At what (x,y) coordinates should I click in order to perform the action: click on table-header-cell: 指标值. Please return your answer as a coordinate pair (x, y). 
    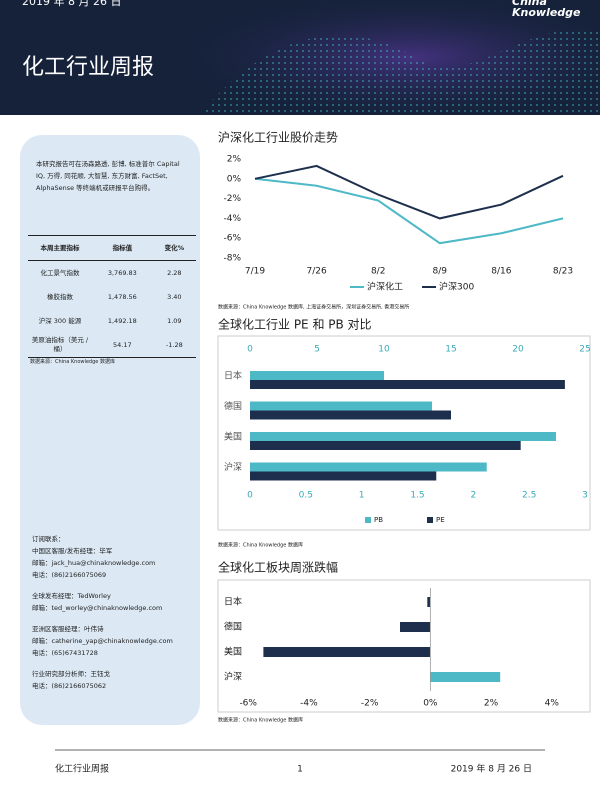
    Looking at the image, I should click on (122, 247).